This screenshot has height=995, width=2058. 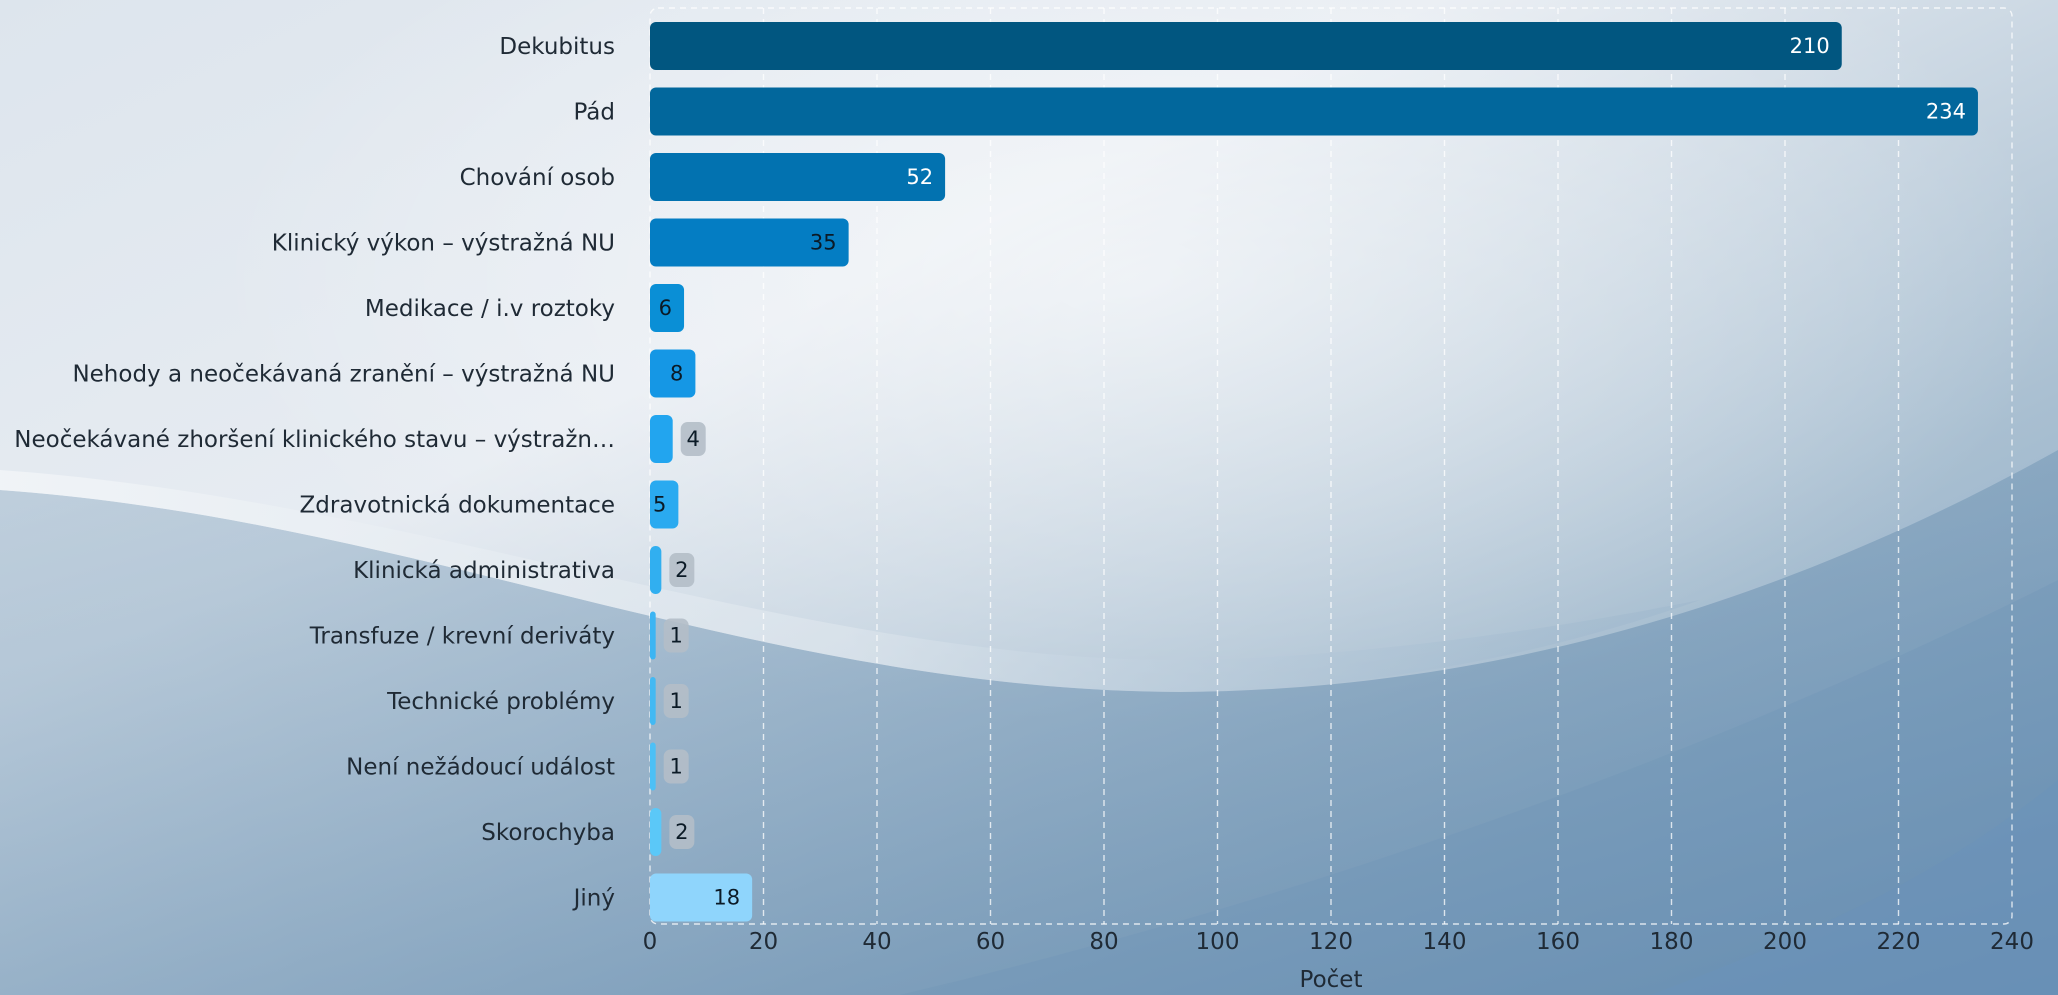 I want to click on category-label: Chování osob, so click(x=537, y=178).